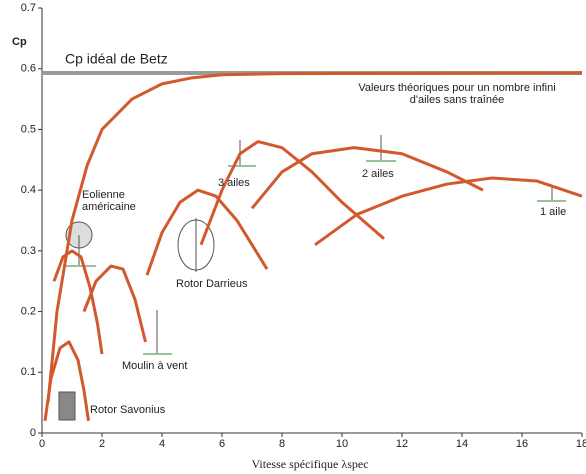 Image resolution: width=586 pixels, height=474 pixels. What do you see at coordinates (553, 212) in the screenshot?
I see `curve-label: 1 aile` at bounding box center [553, 212].